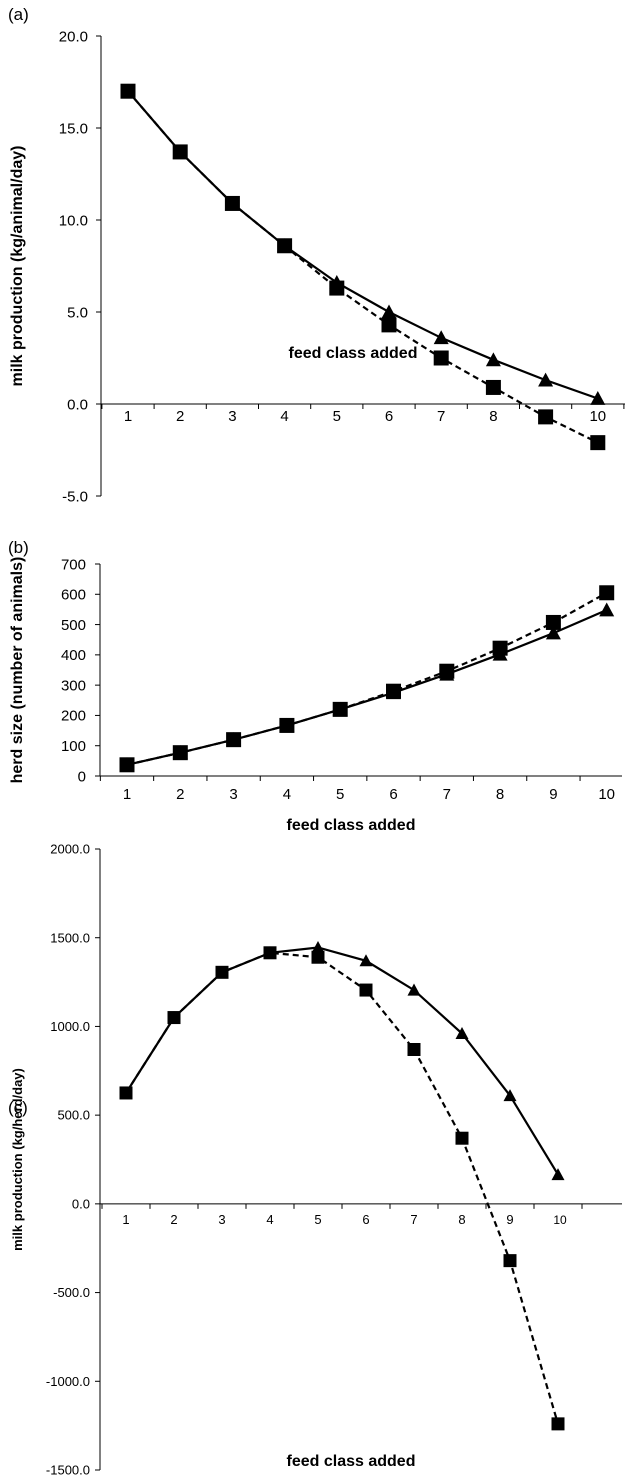 This screenshot has width=625, height=1477. I want to click on y-tick-label: 0, so click(82, 776).